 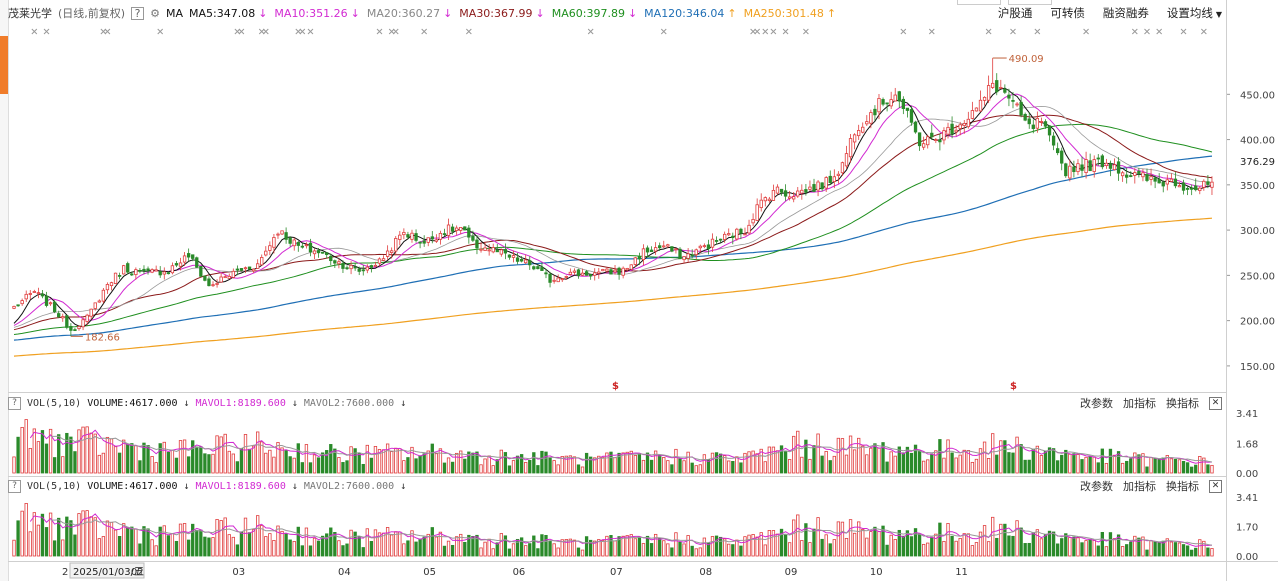 I want to click on down-arrow-icon: ↓, so click(x=263, y=13).